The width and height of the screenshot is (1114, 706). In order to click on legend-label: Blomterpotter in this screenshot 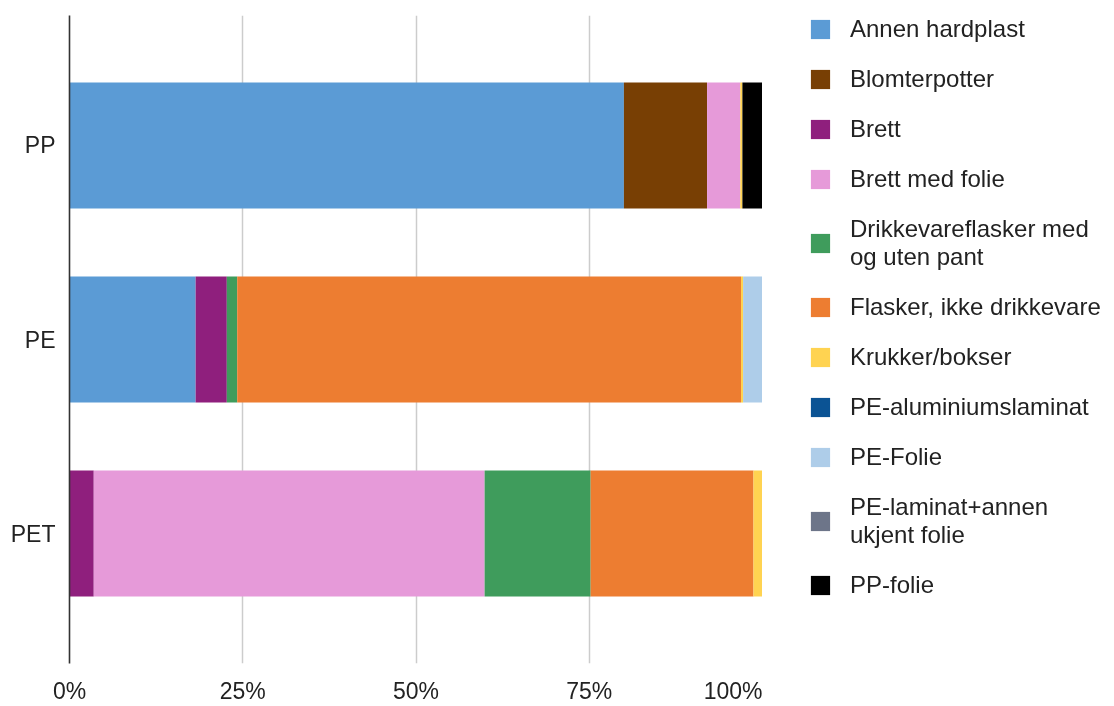, I will do `click(922, 79)`.